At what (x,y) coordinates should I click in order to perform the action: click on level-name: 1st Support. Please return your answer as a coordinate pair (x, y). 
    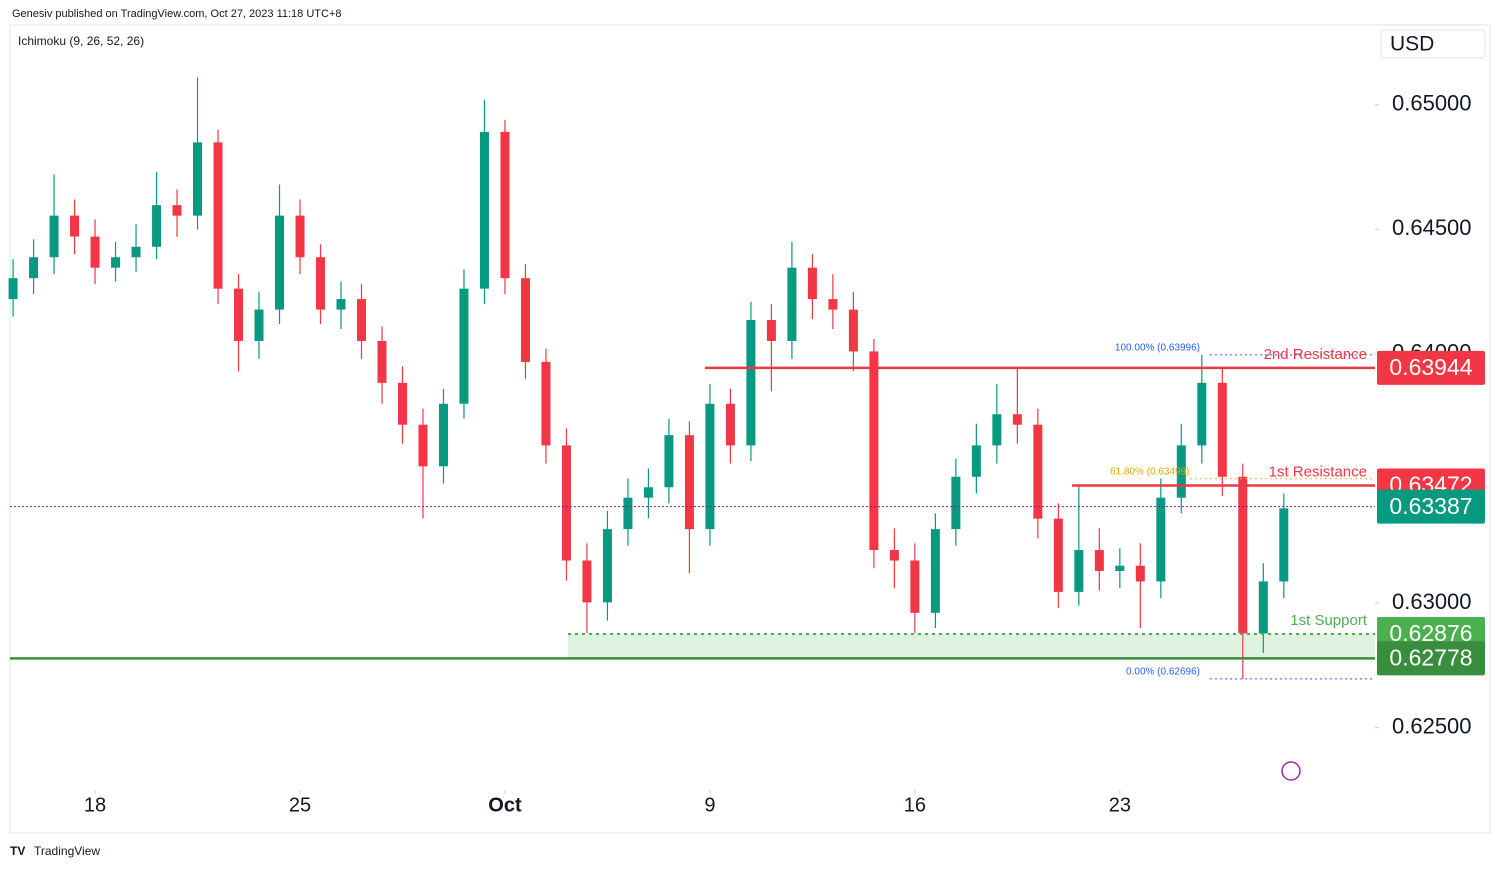
    Looking at the image, I should click on (1329, 620).